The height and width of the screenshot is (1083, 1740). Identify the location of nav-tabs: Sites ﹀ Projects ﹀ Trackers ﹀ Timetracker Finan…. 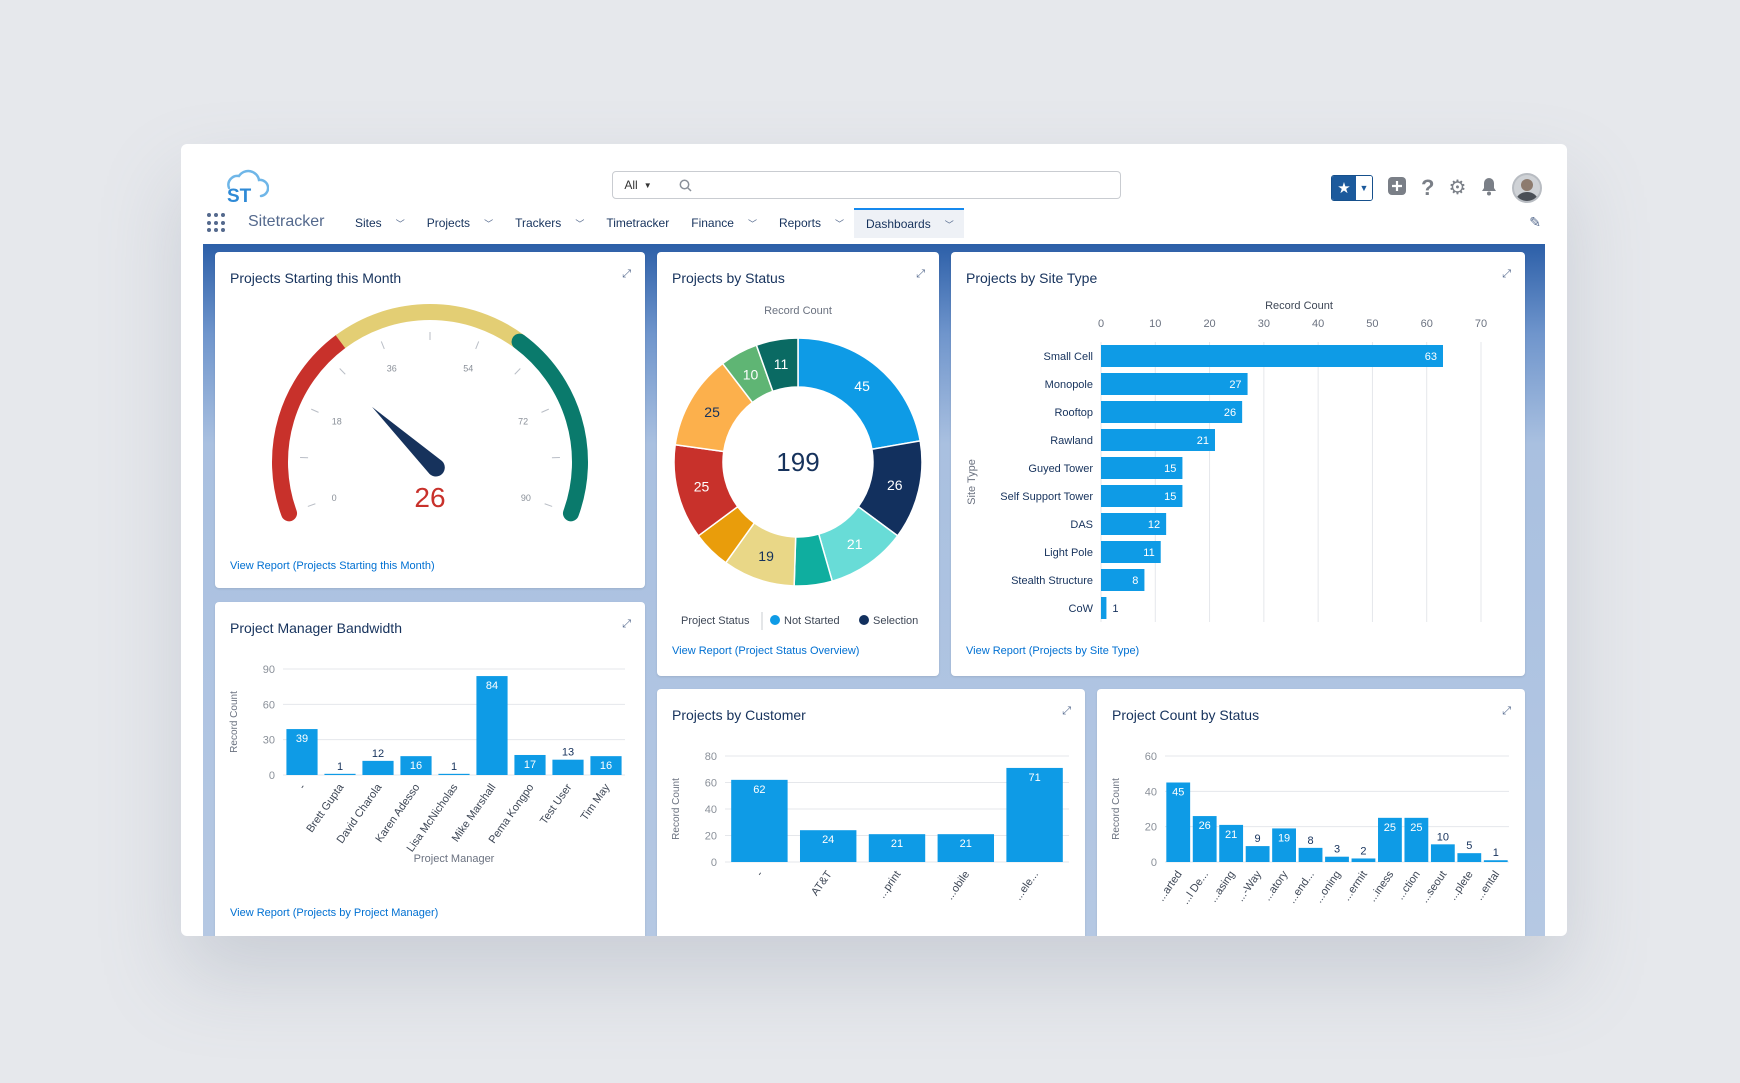
(653, 223).